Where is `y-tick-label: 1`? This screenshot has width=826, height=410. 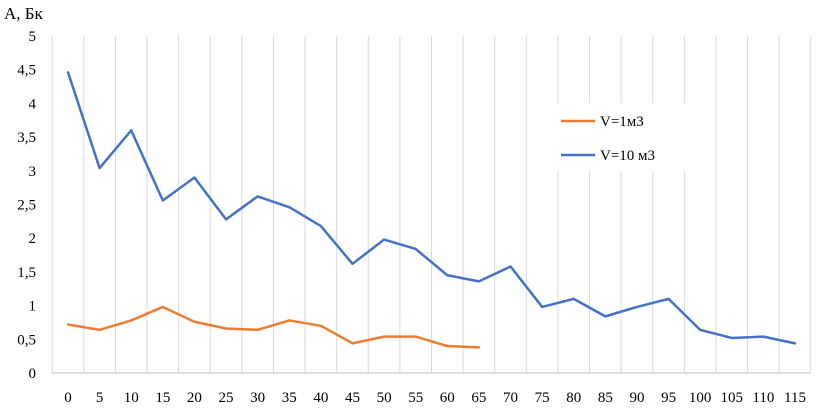 y-tick-label: 1 is located at coordinates (33, 307).